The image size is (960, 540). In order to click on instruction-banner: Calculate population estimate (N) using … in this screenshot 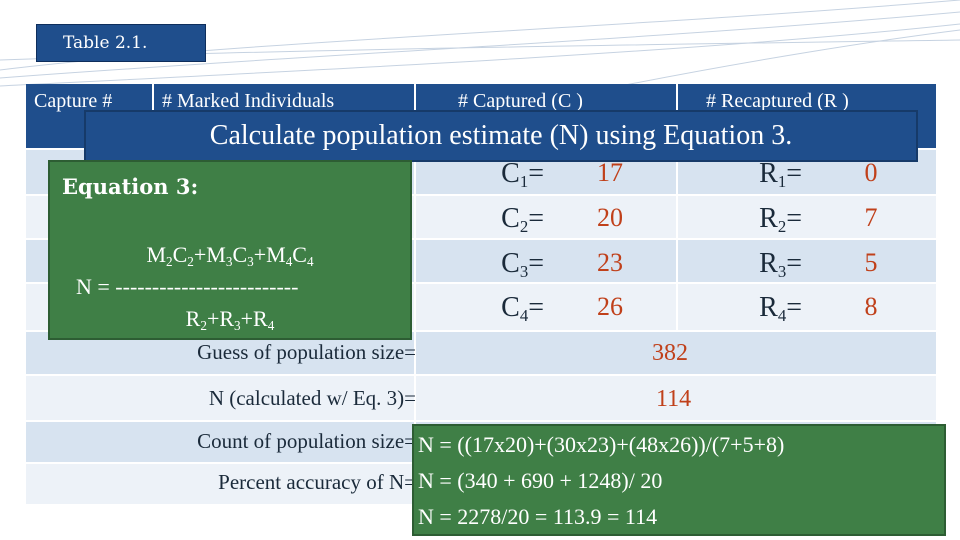, I will do `click(501, 136)`.